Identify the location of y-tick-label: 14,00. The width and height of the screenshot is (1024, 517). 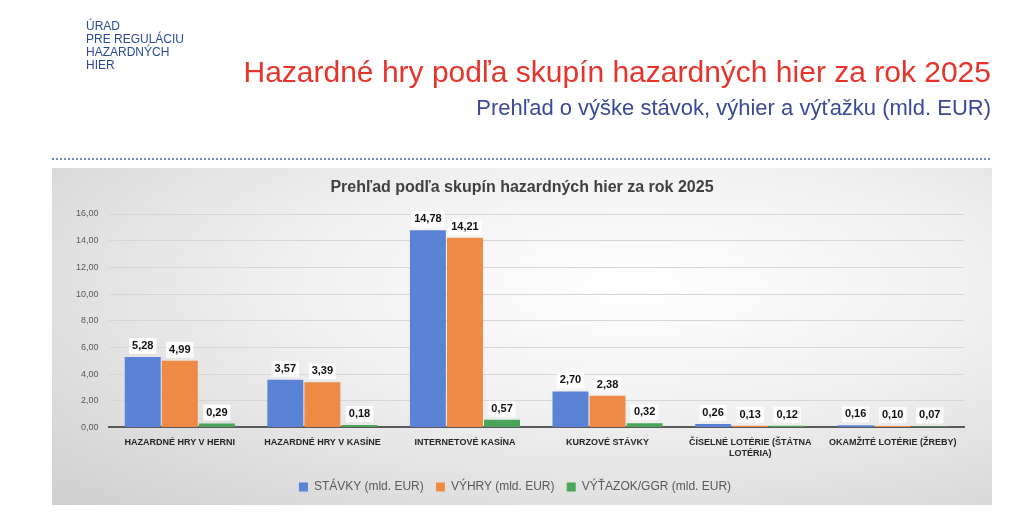
(87, 240).